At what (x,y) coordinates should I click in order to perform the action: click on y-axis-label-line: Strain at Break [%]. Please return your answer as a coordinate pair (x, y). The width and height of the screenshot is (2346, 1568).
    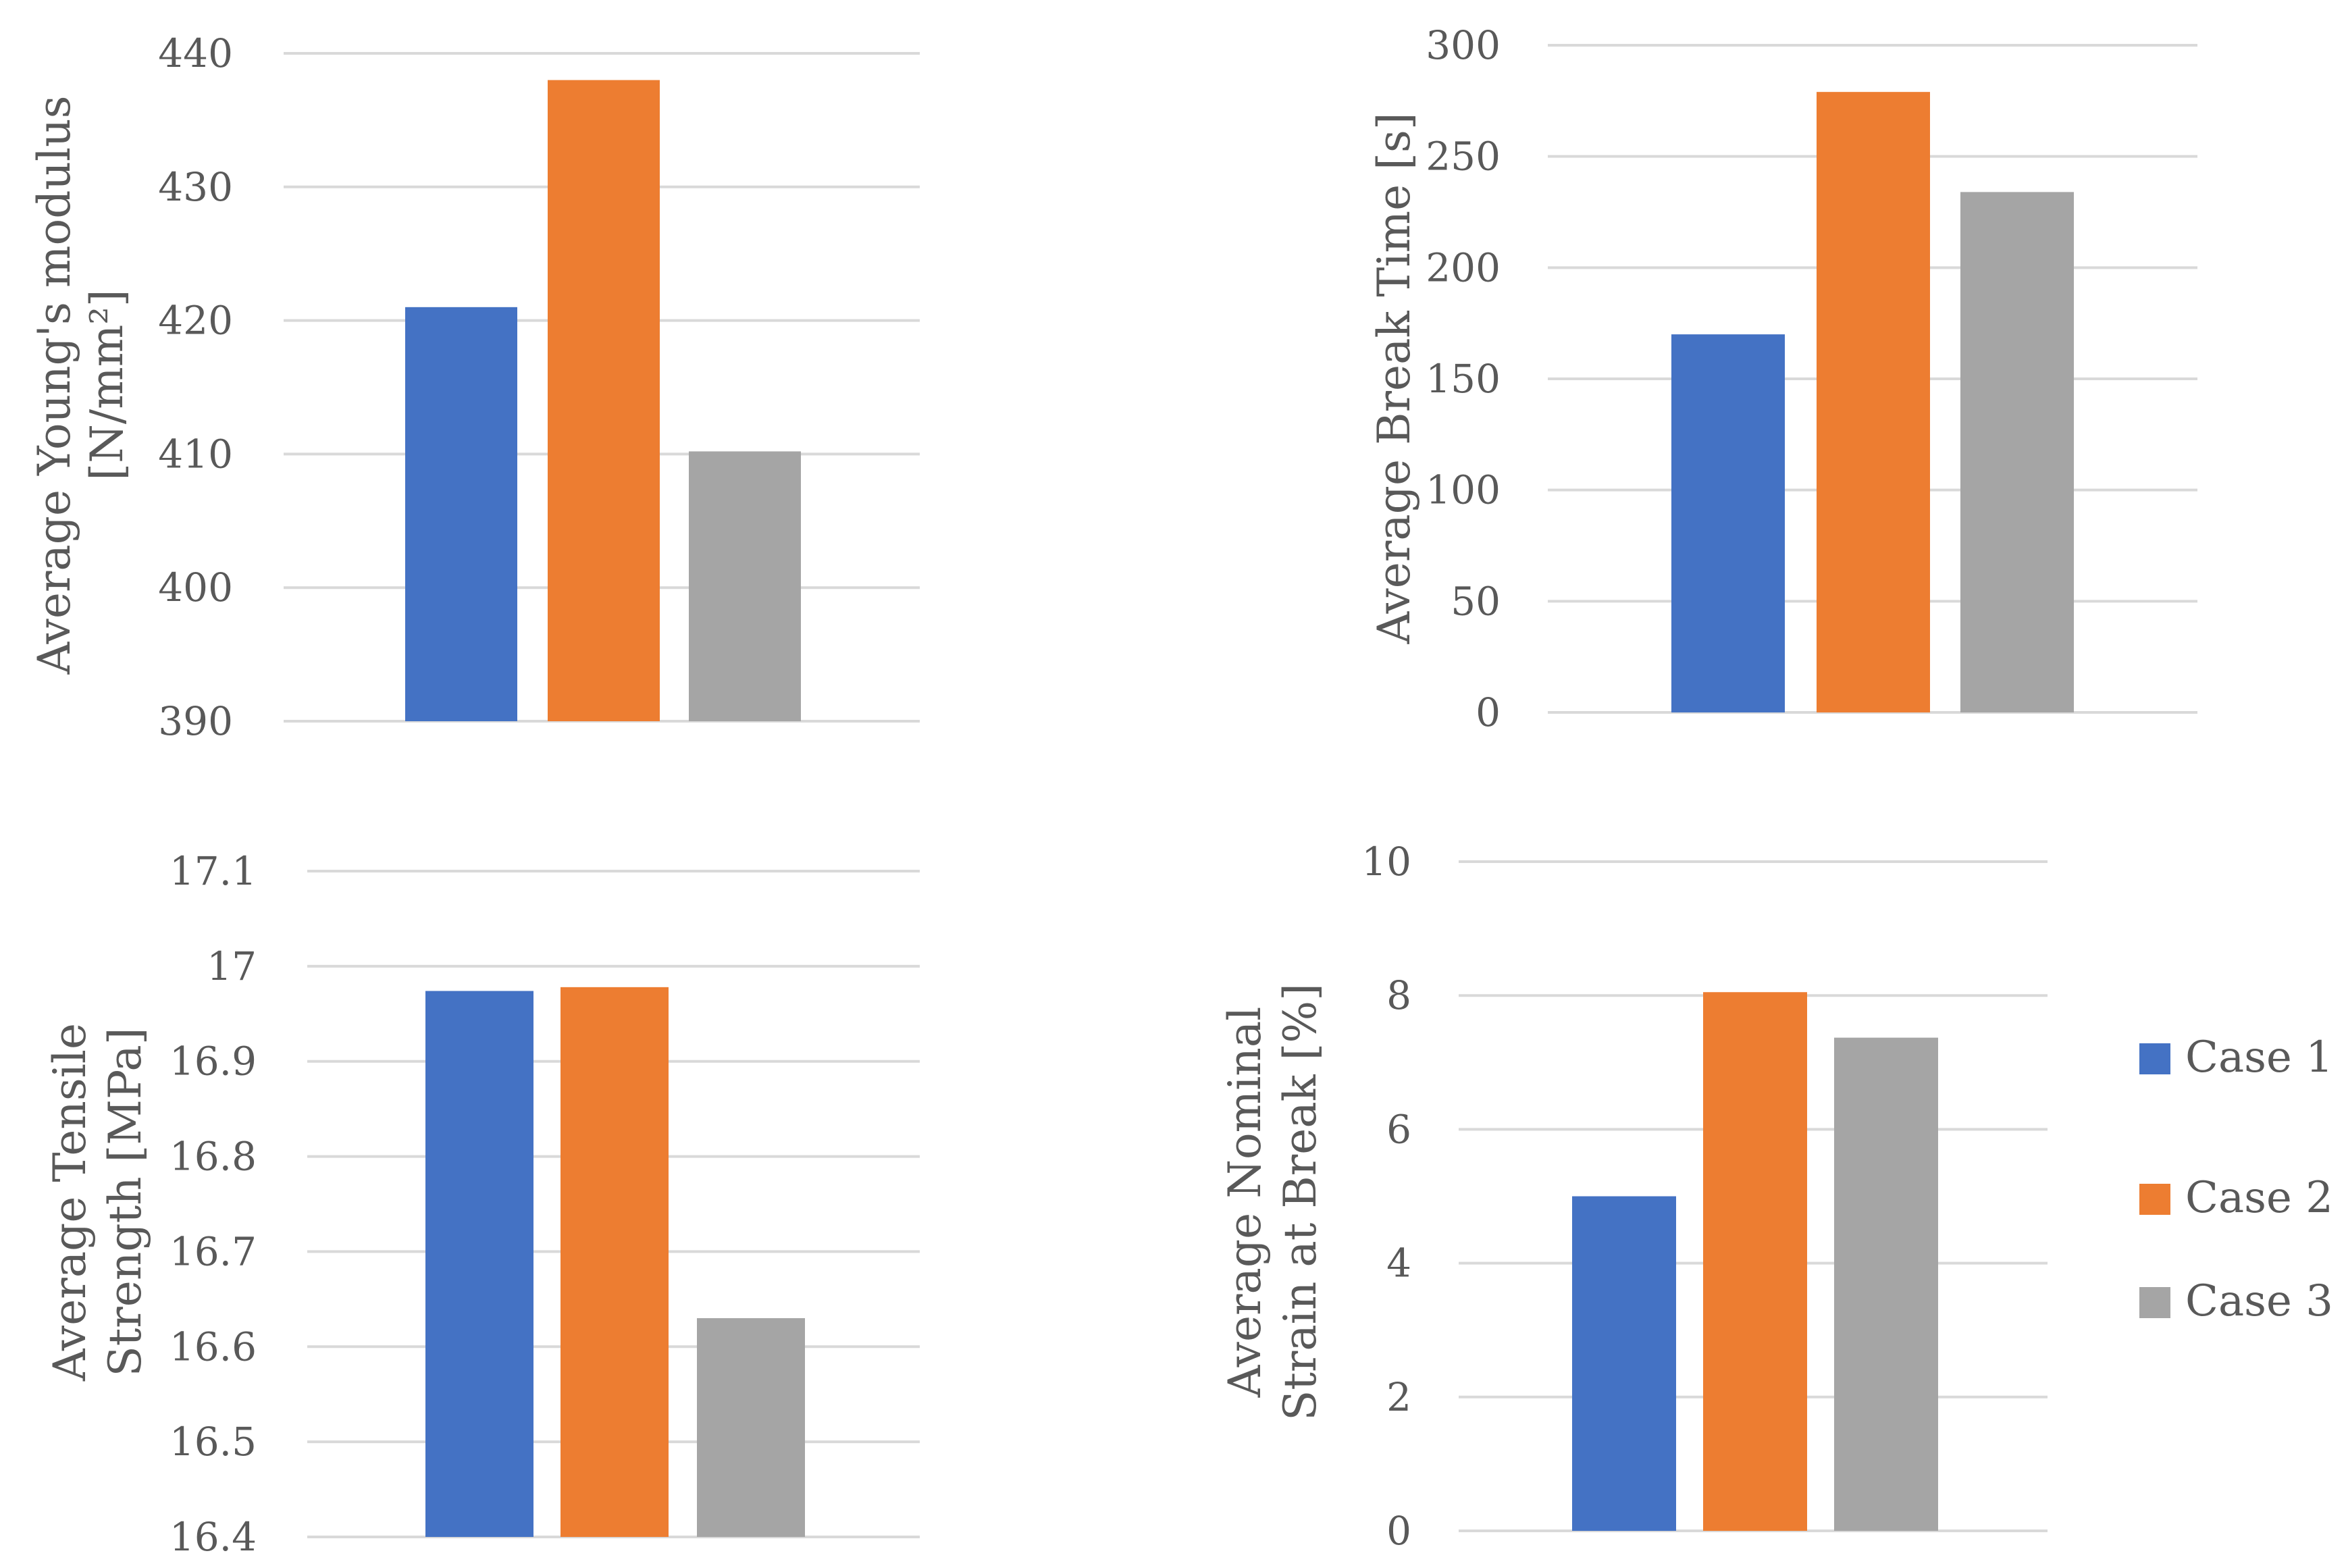
    Looking at the image, I should click on (1300, 1202).